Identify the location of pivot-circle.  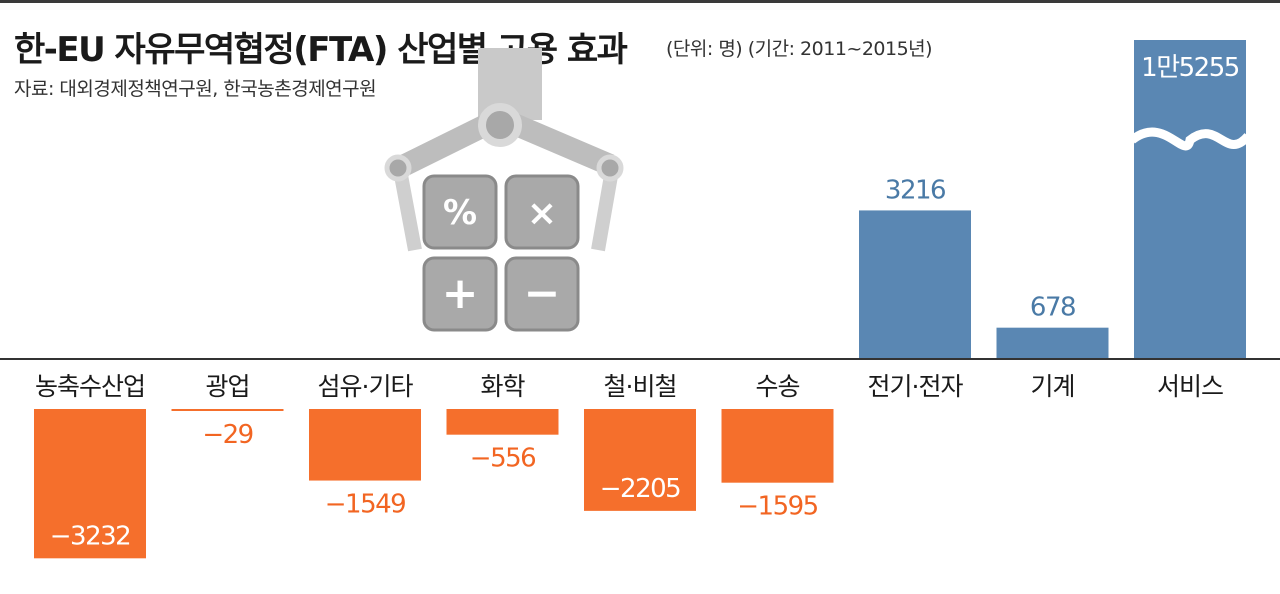
(500, 125).